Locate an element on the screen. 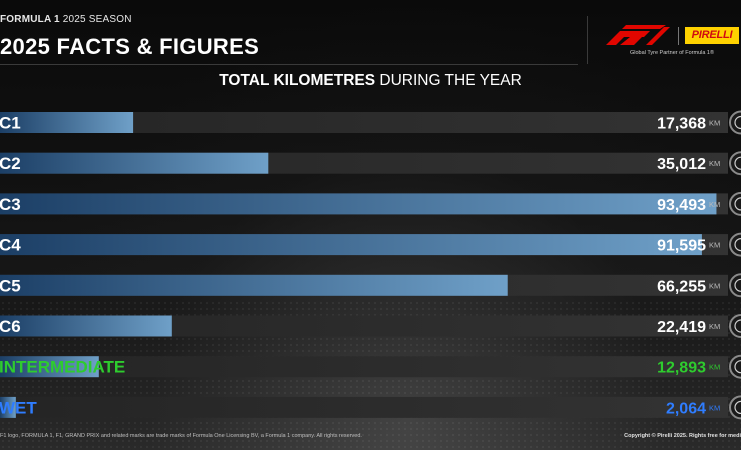  chart-title-strong: TOTAL KILOMETRES is located at coordinates (297, 80).